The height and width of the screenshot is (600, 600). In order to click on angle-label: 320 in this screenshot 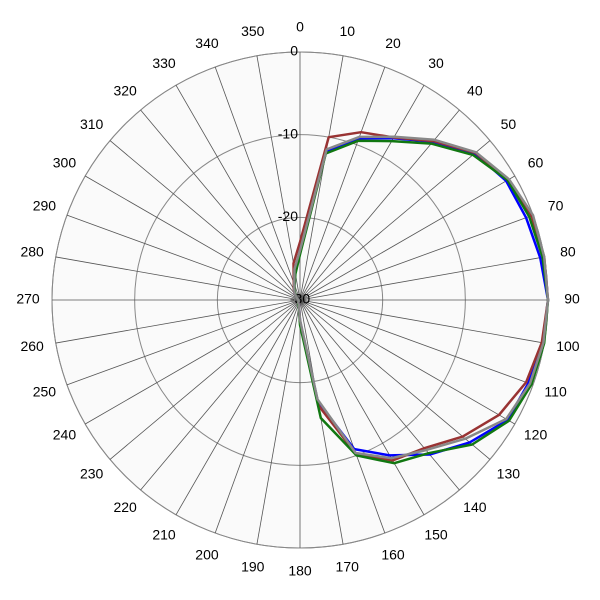, I will do `click(125, 90)`.